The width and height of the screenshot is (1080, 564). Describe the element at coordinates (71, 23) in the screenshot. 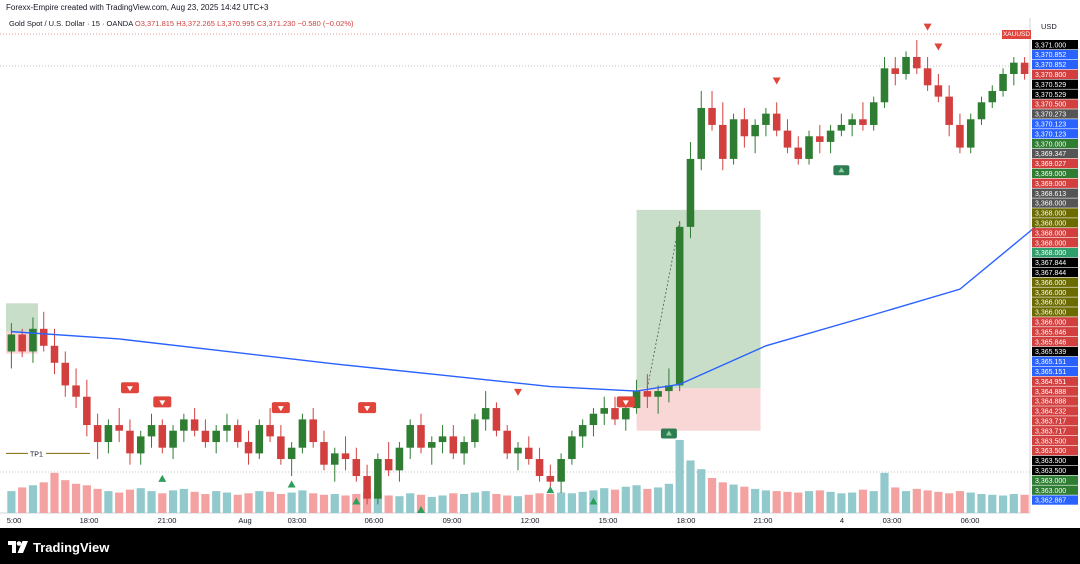

I see `symbol-name: Gold Spot / U.S. Dollar · 15 · OANDA` at that location.